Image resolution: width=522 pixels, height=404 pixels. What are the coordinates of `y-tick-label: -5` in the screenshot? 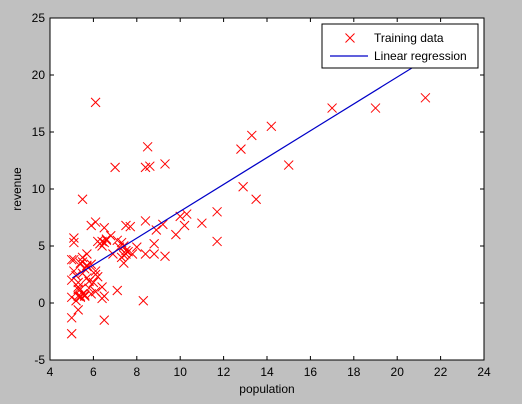 It's located at (39, 360).